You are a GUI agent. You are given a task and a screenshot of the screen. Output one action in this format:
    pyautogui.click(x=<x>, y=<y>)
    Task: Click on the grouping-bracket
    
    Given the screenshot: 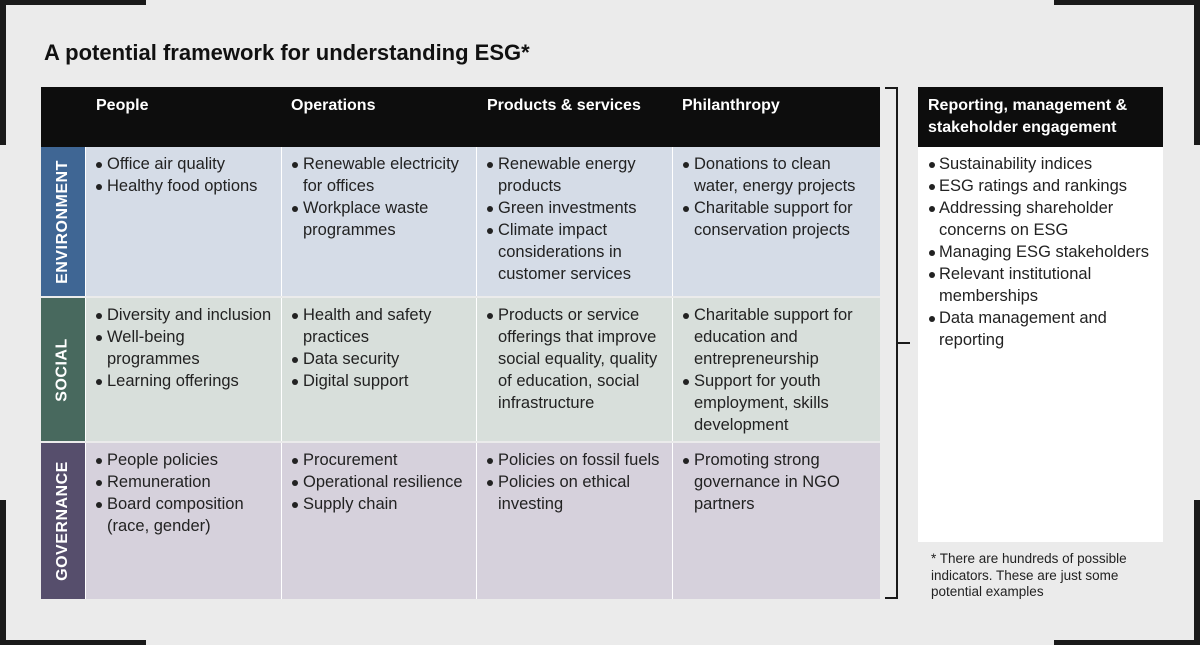 What is the action you would take?
    pyautogui.click(x=891, y=343)
    